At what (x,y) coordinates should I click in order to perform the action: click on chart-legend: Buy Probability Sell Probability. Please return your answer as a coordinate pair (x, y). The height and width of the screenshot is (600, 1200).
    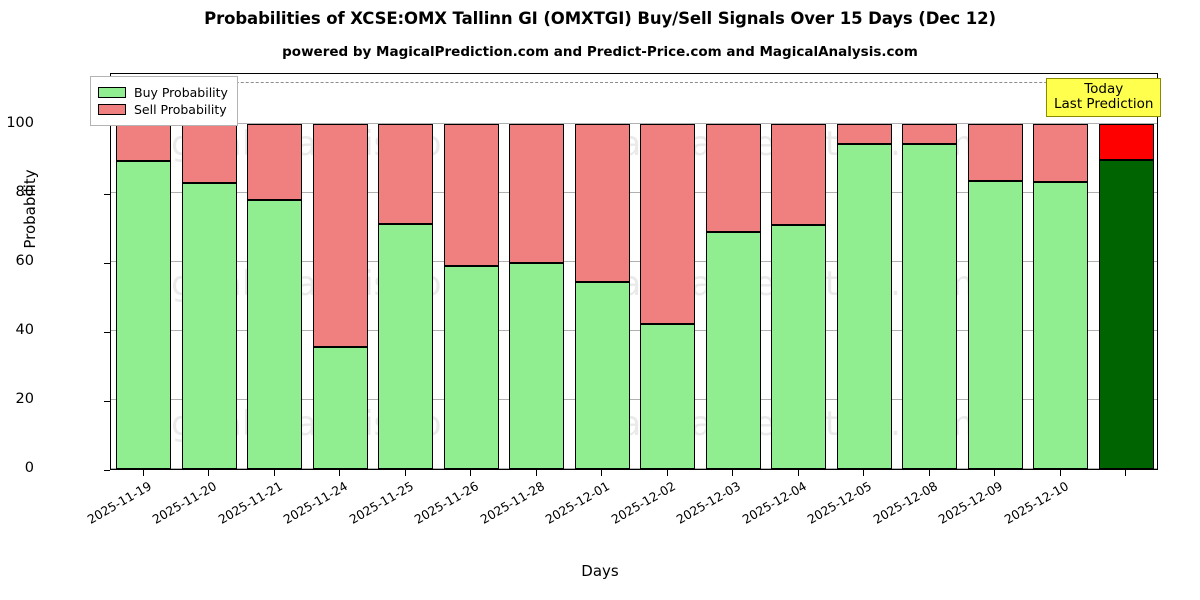
    Looking at the image, I should click on (164, 101).